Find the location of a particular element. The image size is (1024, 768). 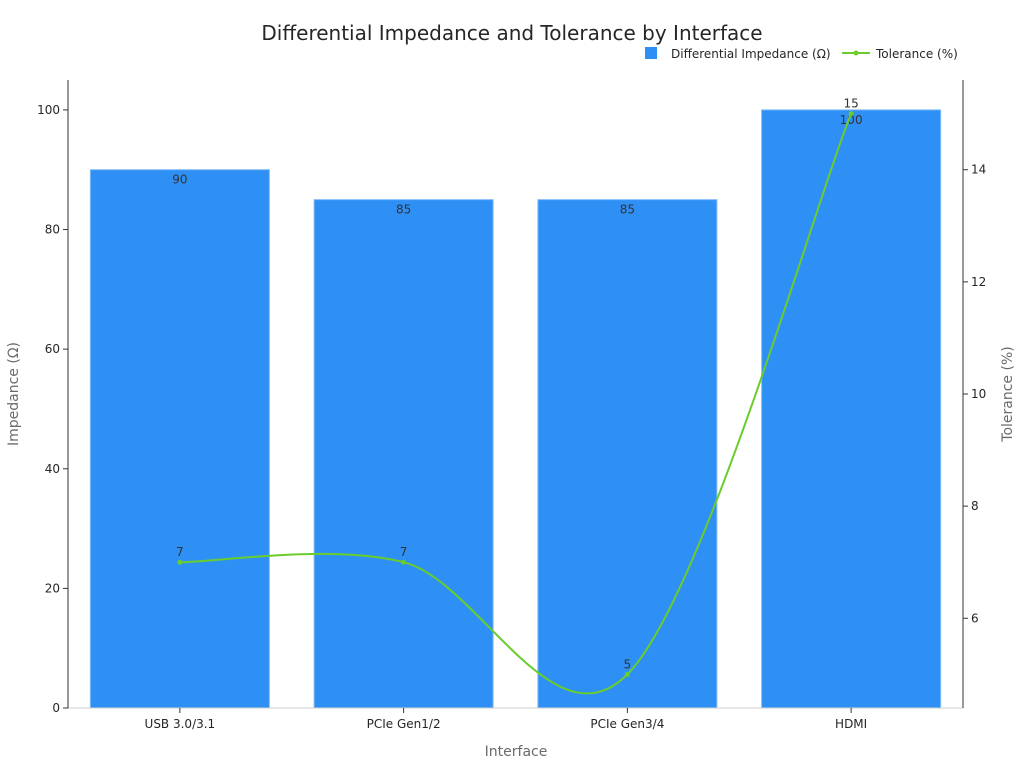

bar-label-pcie-gen1-2: 85 is located at coordinates (403, 210).